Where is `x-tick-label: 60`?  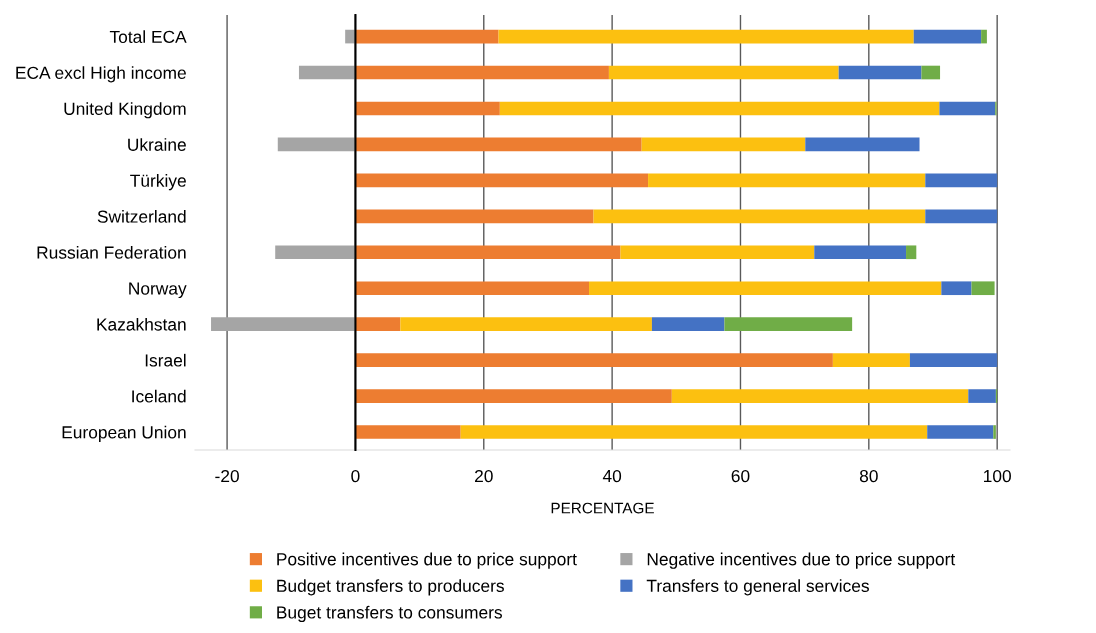 x-tick-label: 60 is located at coordinates (740, 476).